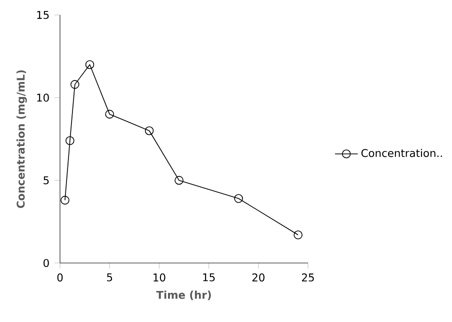  What do you see at coordinates (308, 277) in the screenshot?
I see `x-tick-label: 25` at bounding box center [308, 277].